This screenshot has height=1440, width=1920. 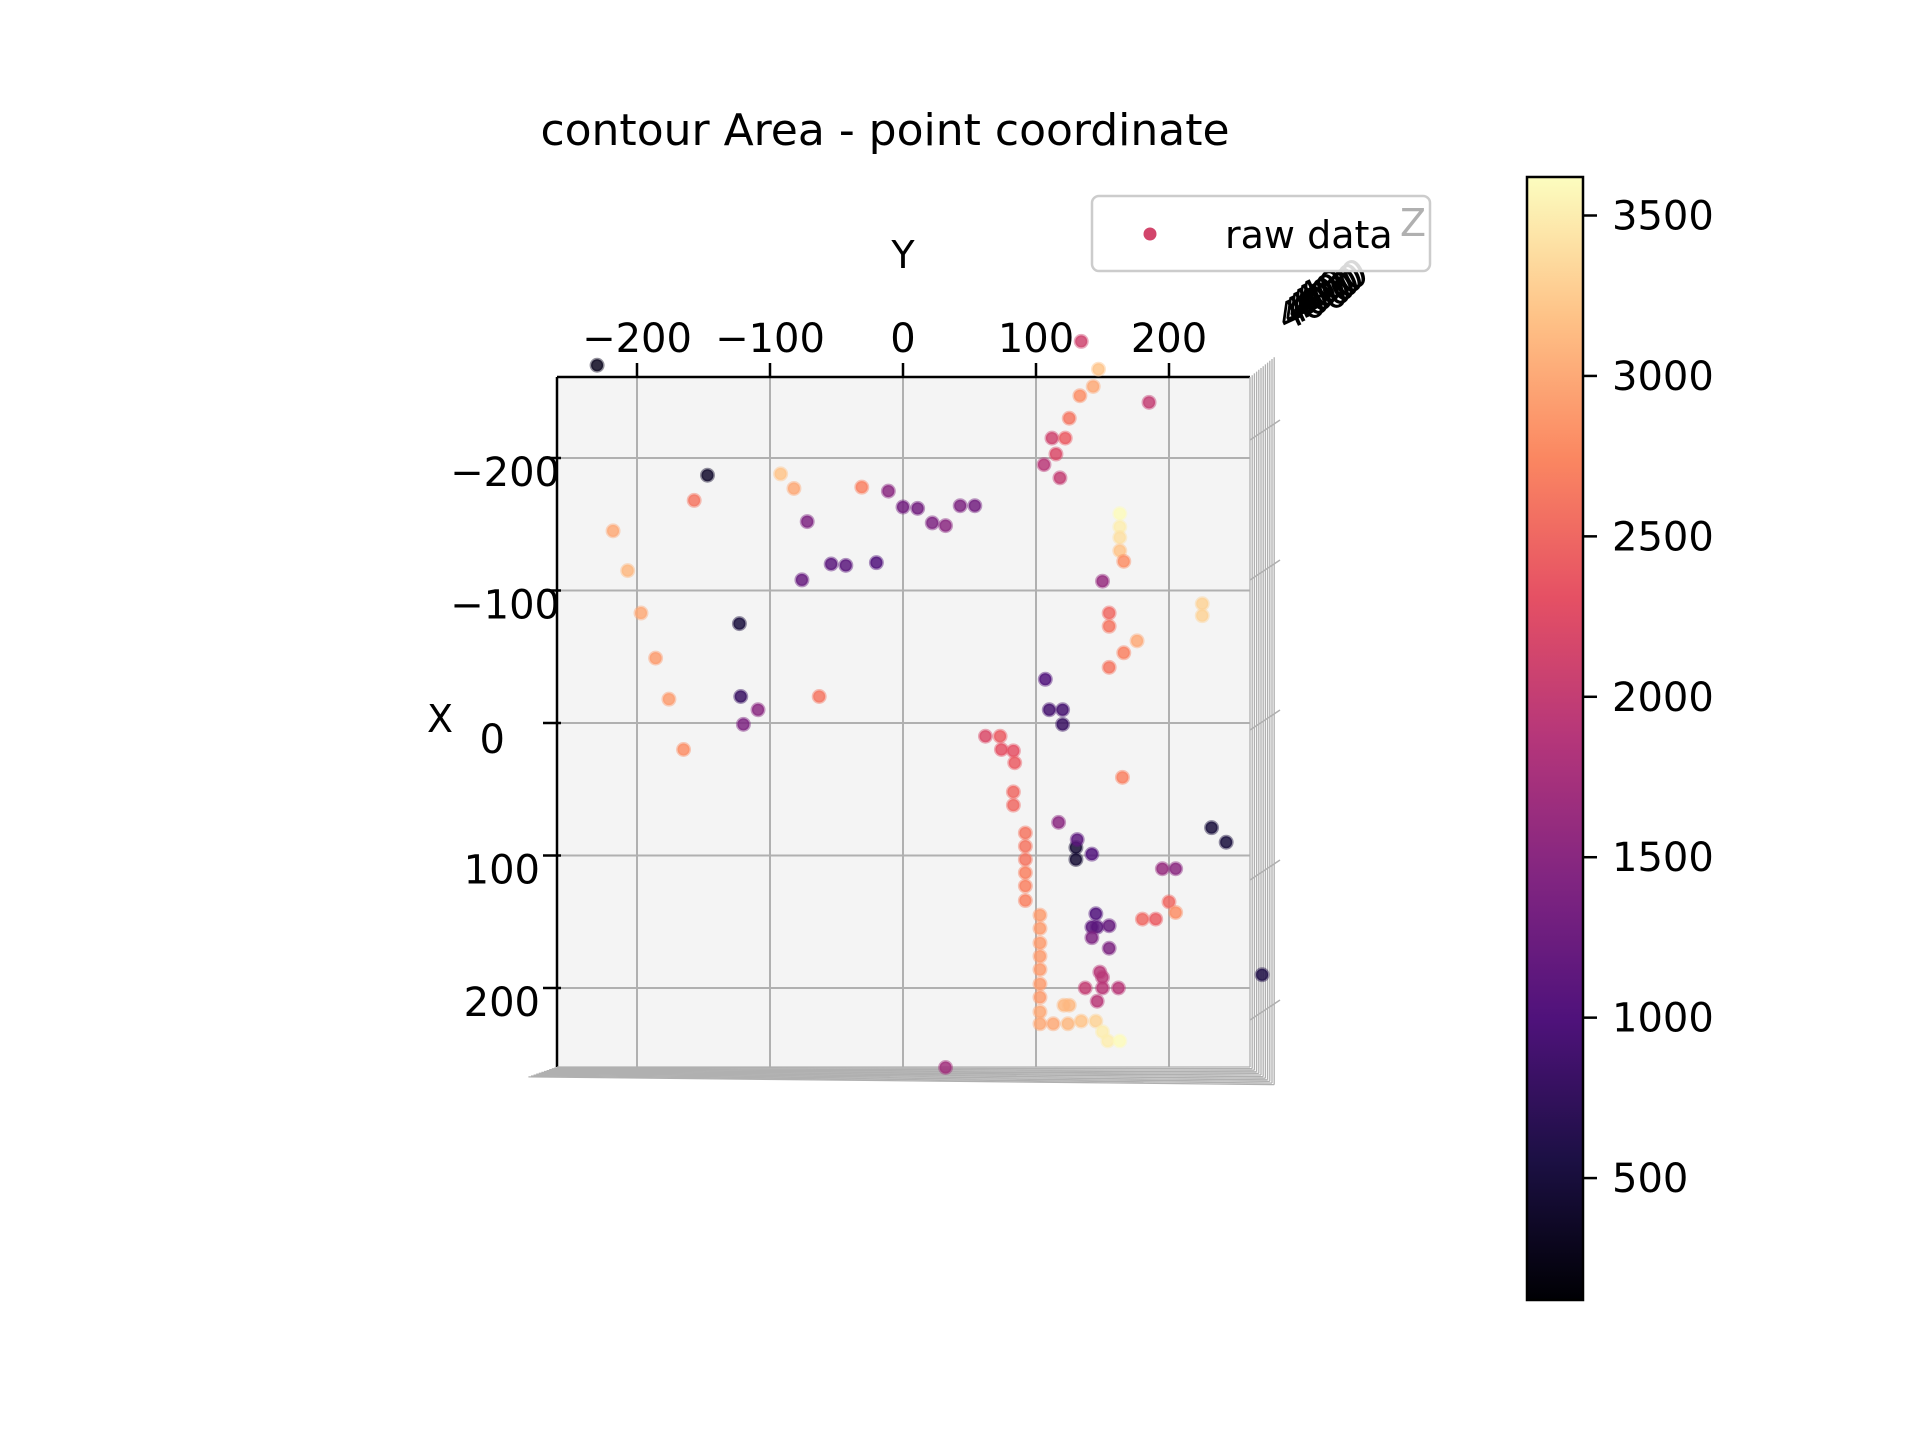 What do you see at coordinates (902, 339) in the screenshot?
I see `y-tick-label: 0` at bounding box center [902, 339].